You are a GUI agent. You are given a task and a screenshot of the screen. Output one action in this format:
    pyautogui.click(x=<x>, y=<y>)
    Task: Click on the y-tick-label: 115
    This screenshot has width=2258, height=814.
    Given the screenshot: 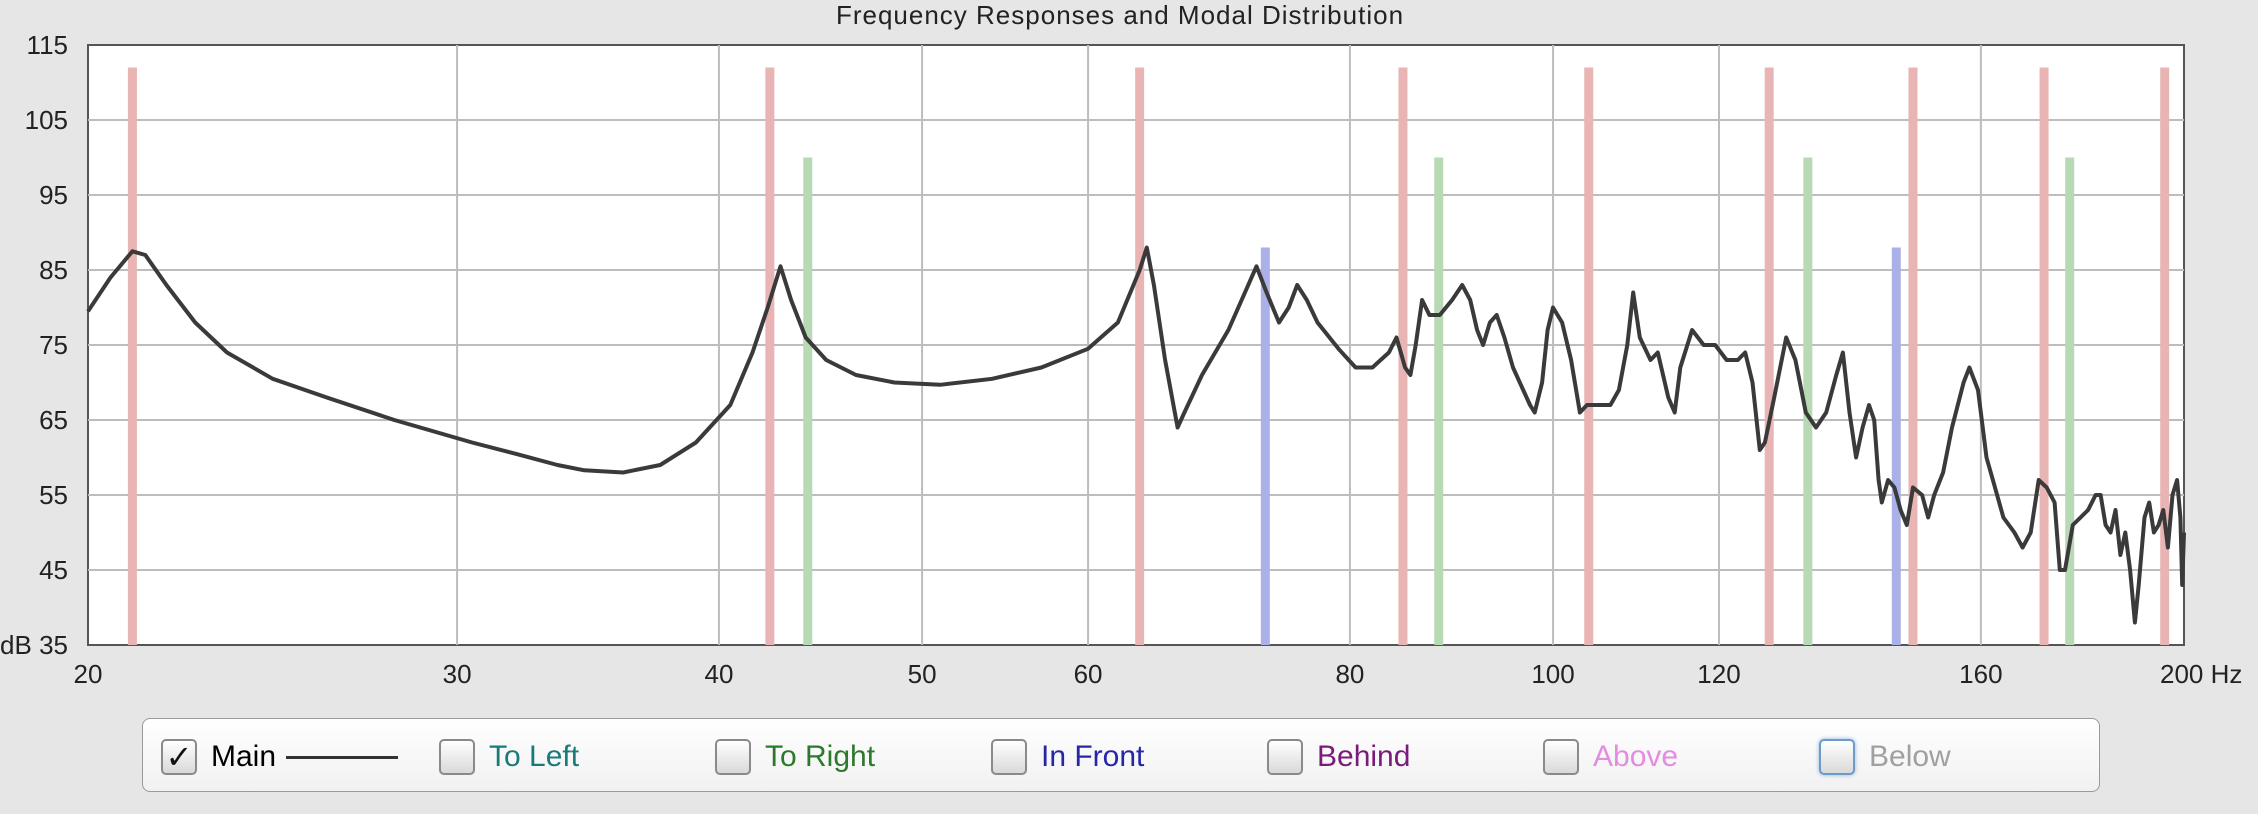 What is the action you would take?
    pyautogui.click(x=47, y=45)
    